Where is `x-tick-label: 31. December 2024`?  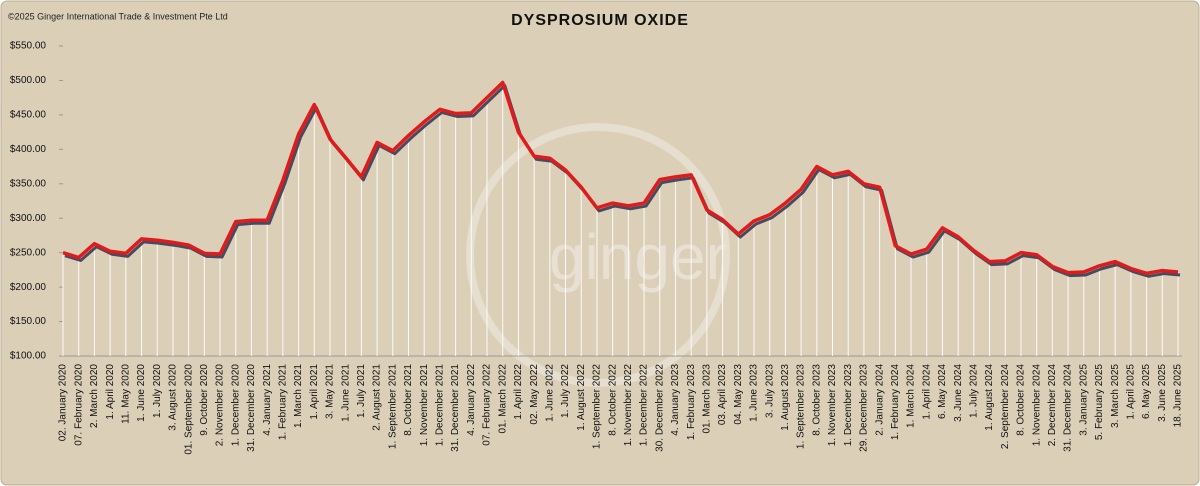
x-tick-label: 31. December 2024 is located at coordinates (1068, 408).